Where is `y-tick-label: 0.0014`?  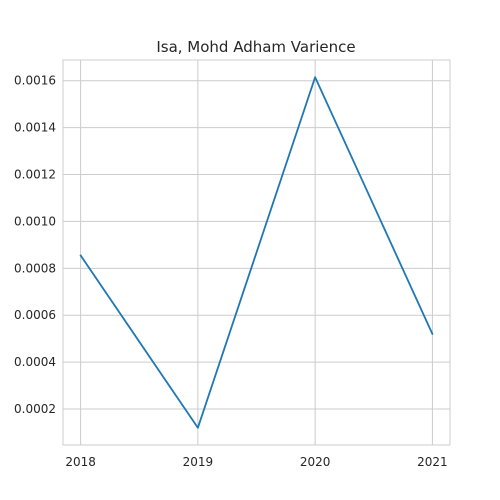 y-tick-label: 0.0014 is located at coordinates (35, 128).